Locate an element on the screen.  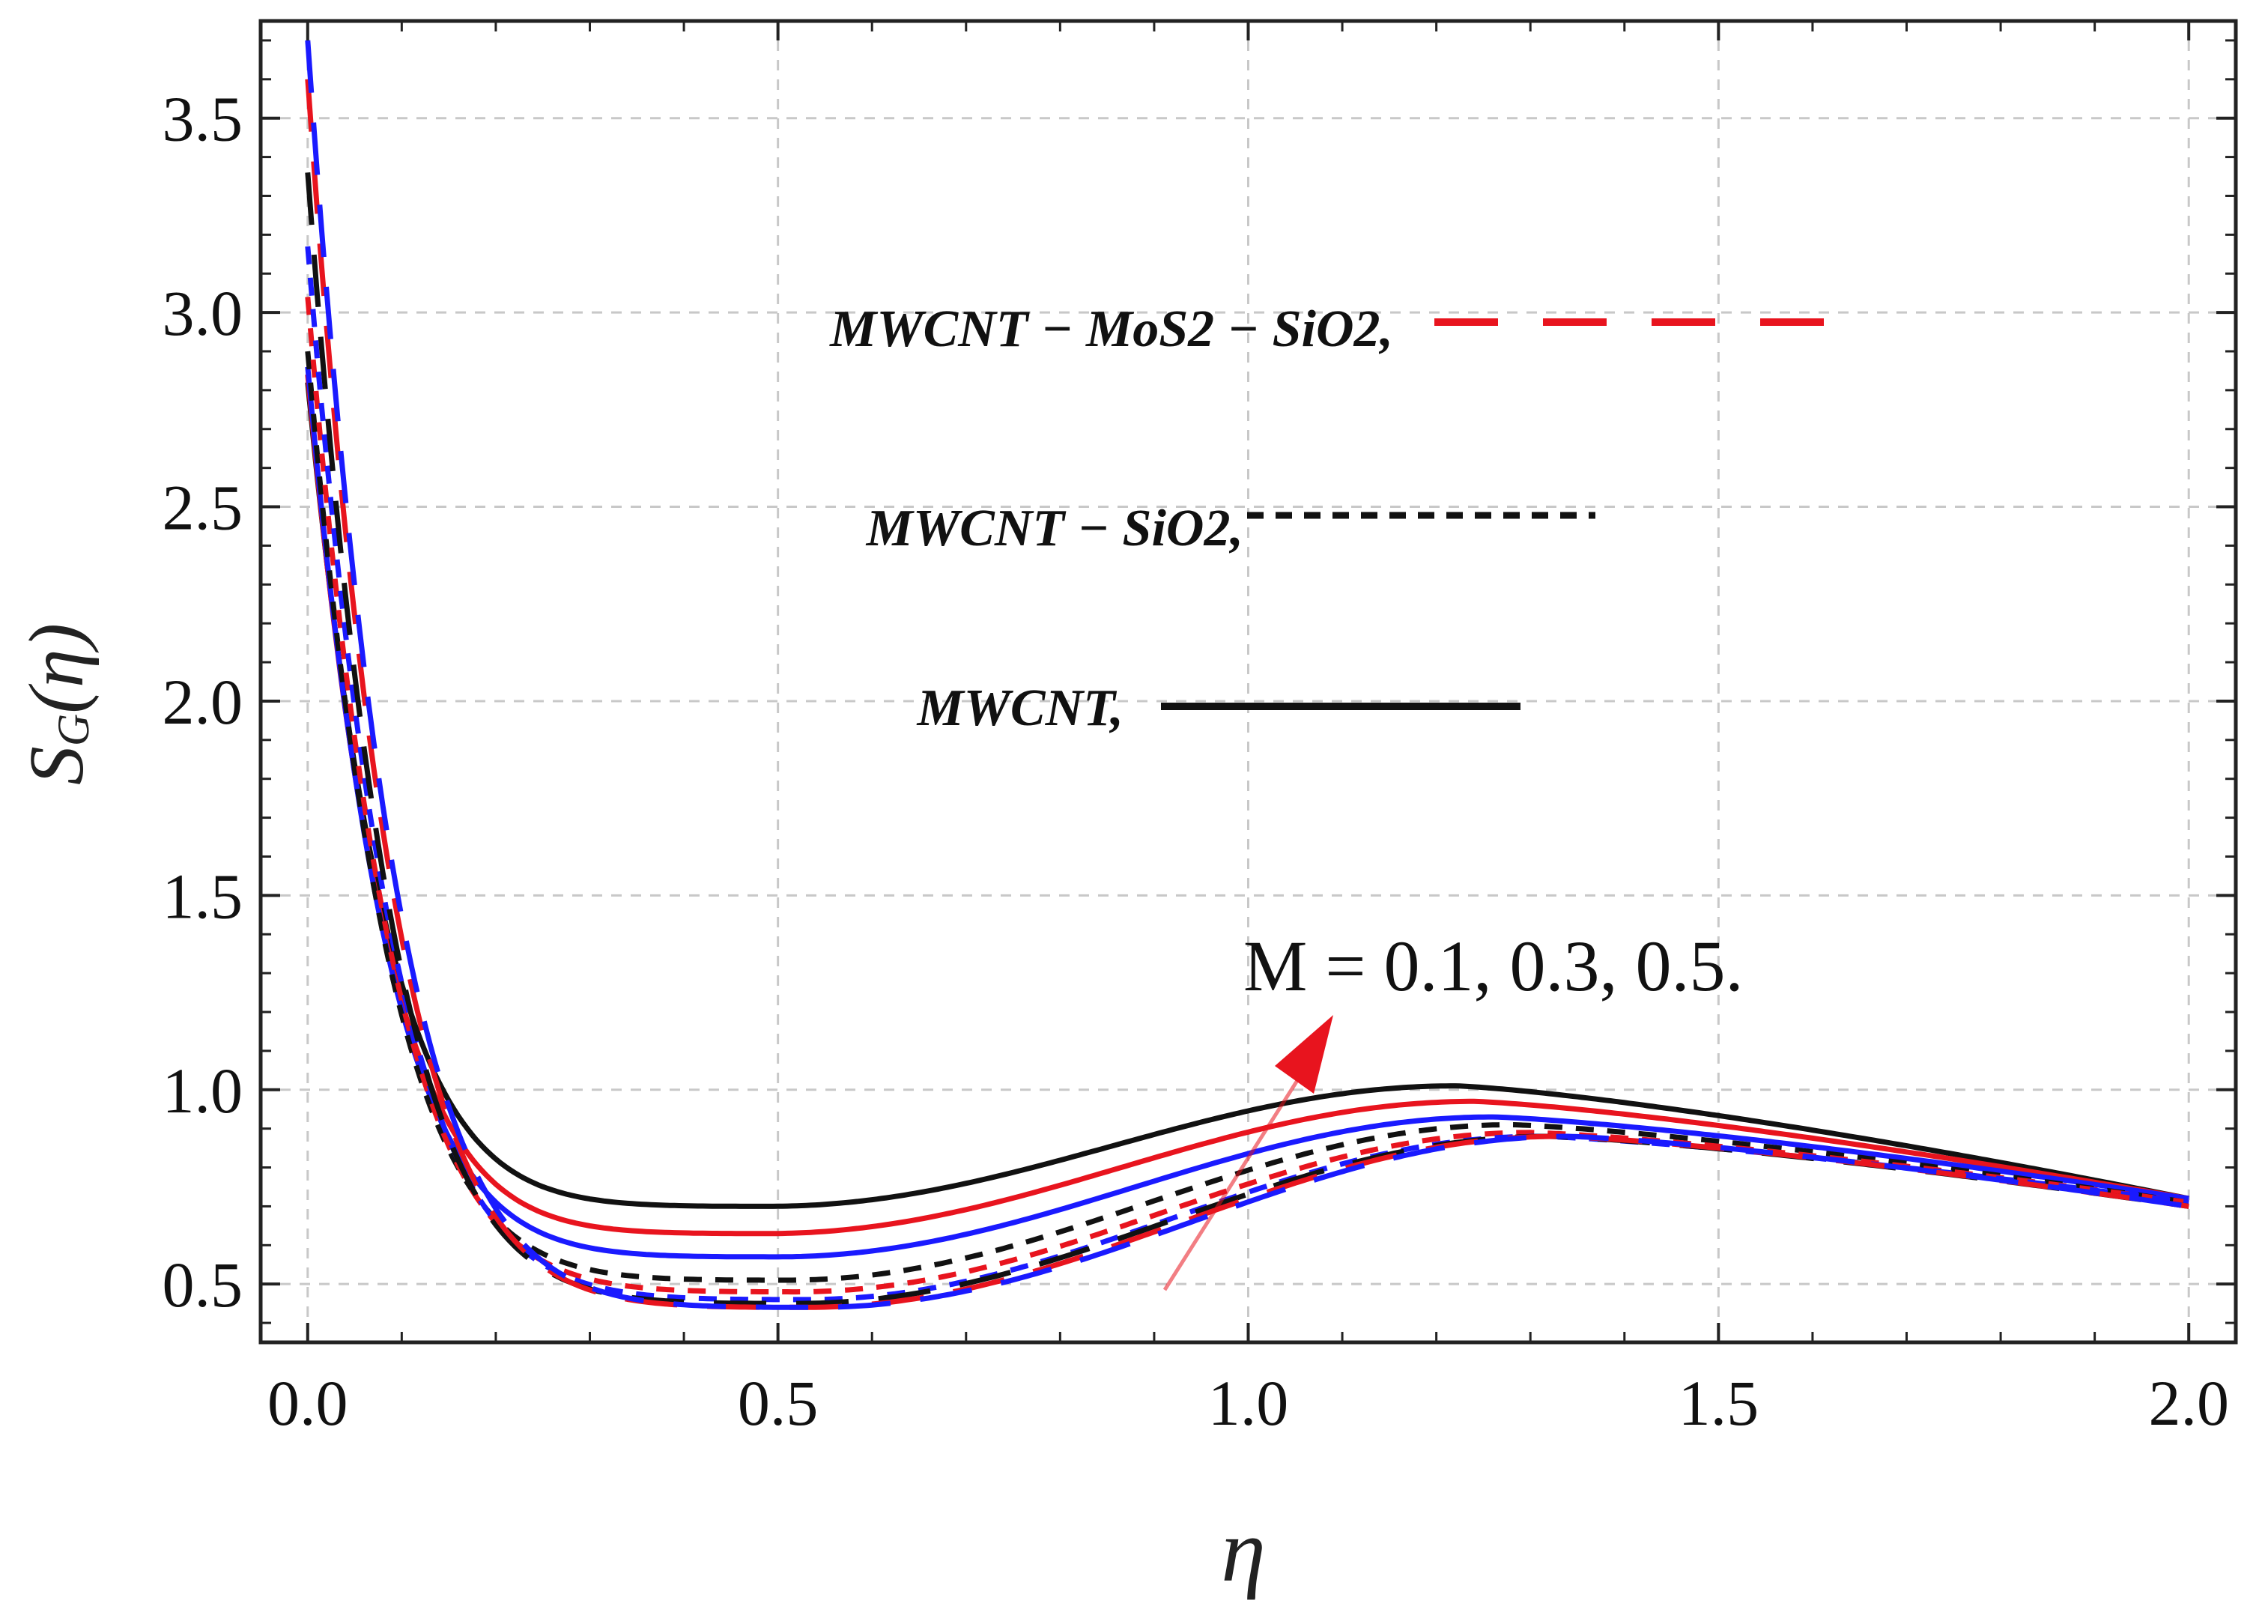
y-tick-label: 3.5 is located at coordinates (203, 119).